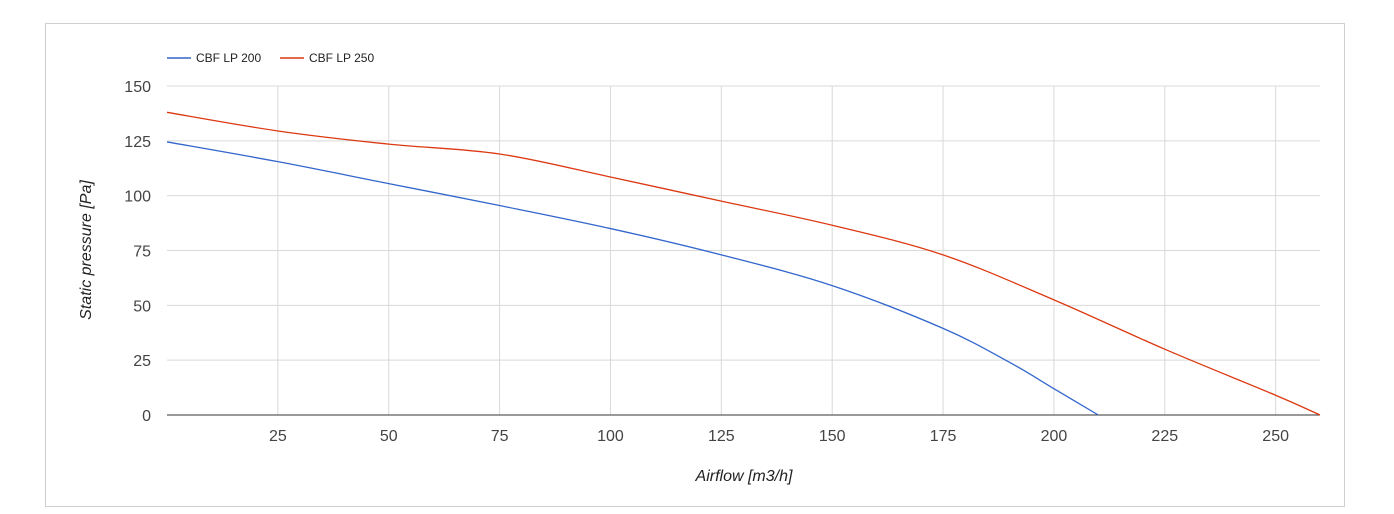 This screenshot has width=1394, height=514. What do you see at coordinates (389, 436) in the screenshot?
I see `x-tick-label: 50` at bounding box center [389, 436].